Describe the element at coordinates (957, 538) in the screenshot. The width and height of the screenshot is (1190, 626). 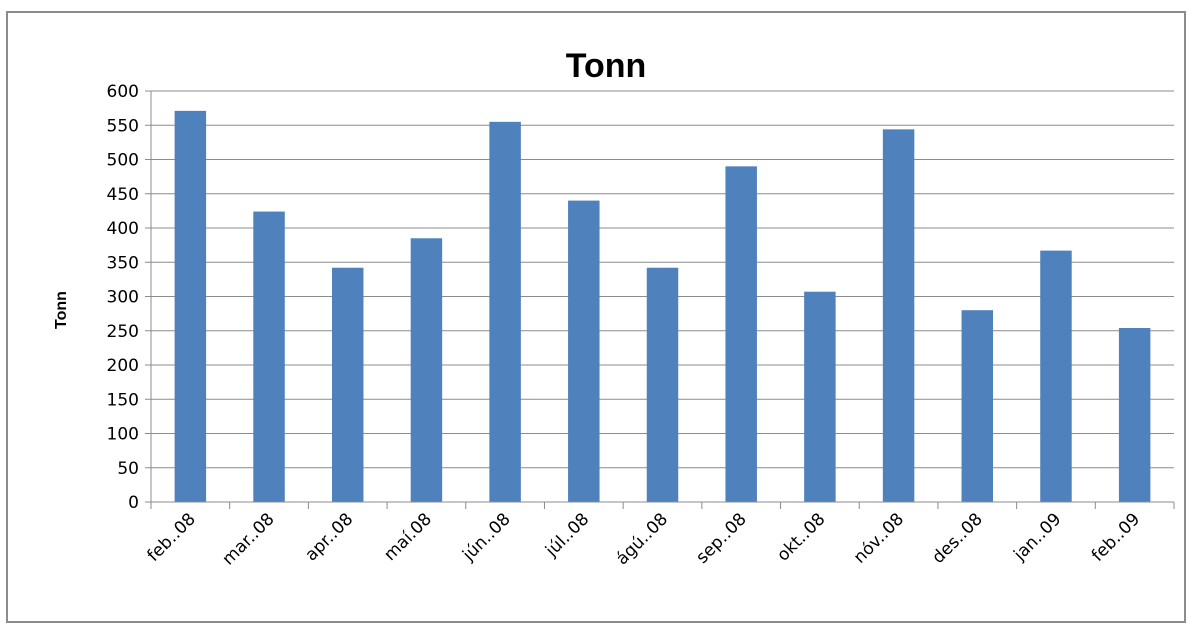
I see `x-tick-label: des..08` at that location.